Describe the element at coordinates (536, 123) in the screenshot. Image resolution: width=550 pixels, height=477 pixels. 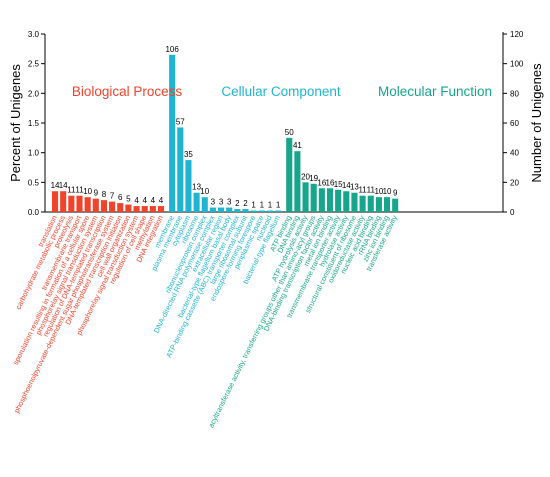
I see `right-axis-title: Number of Unigenes` at that location.